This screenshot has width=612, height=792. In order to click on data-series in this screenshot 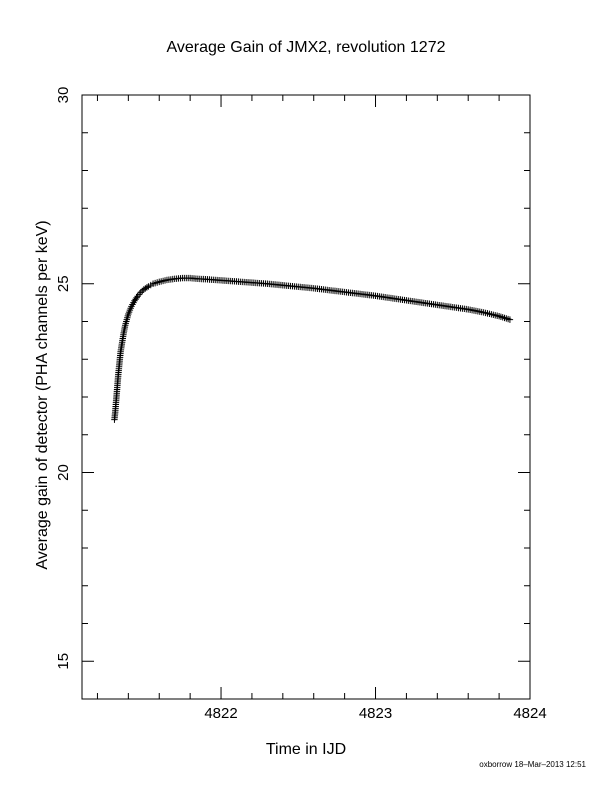, I will do `click(312, 348)`.